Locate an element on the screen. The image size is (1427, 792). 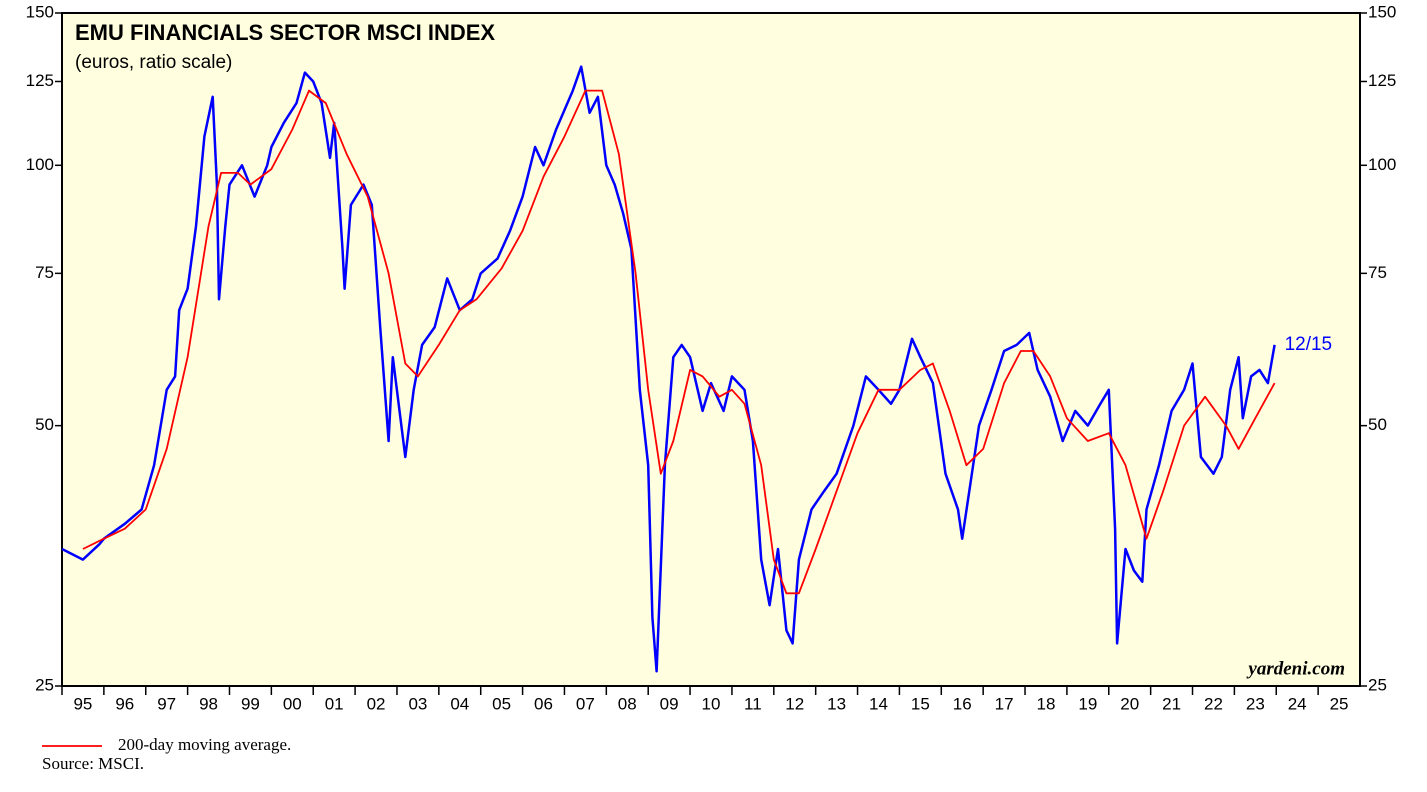
x-tick-label: 24 is located at coordinates (1297, 703).